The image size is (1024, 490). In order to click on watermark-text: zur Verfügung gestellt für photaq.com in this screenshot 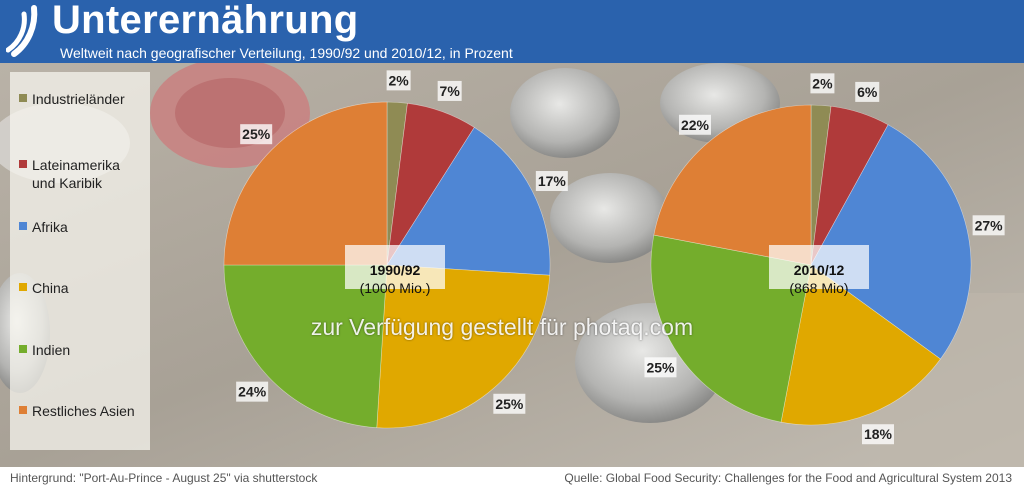, I will do `click(502, 327)`.